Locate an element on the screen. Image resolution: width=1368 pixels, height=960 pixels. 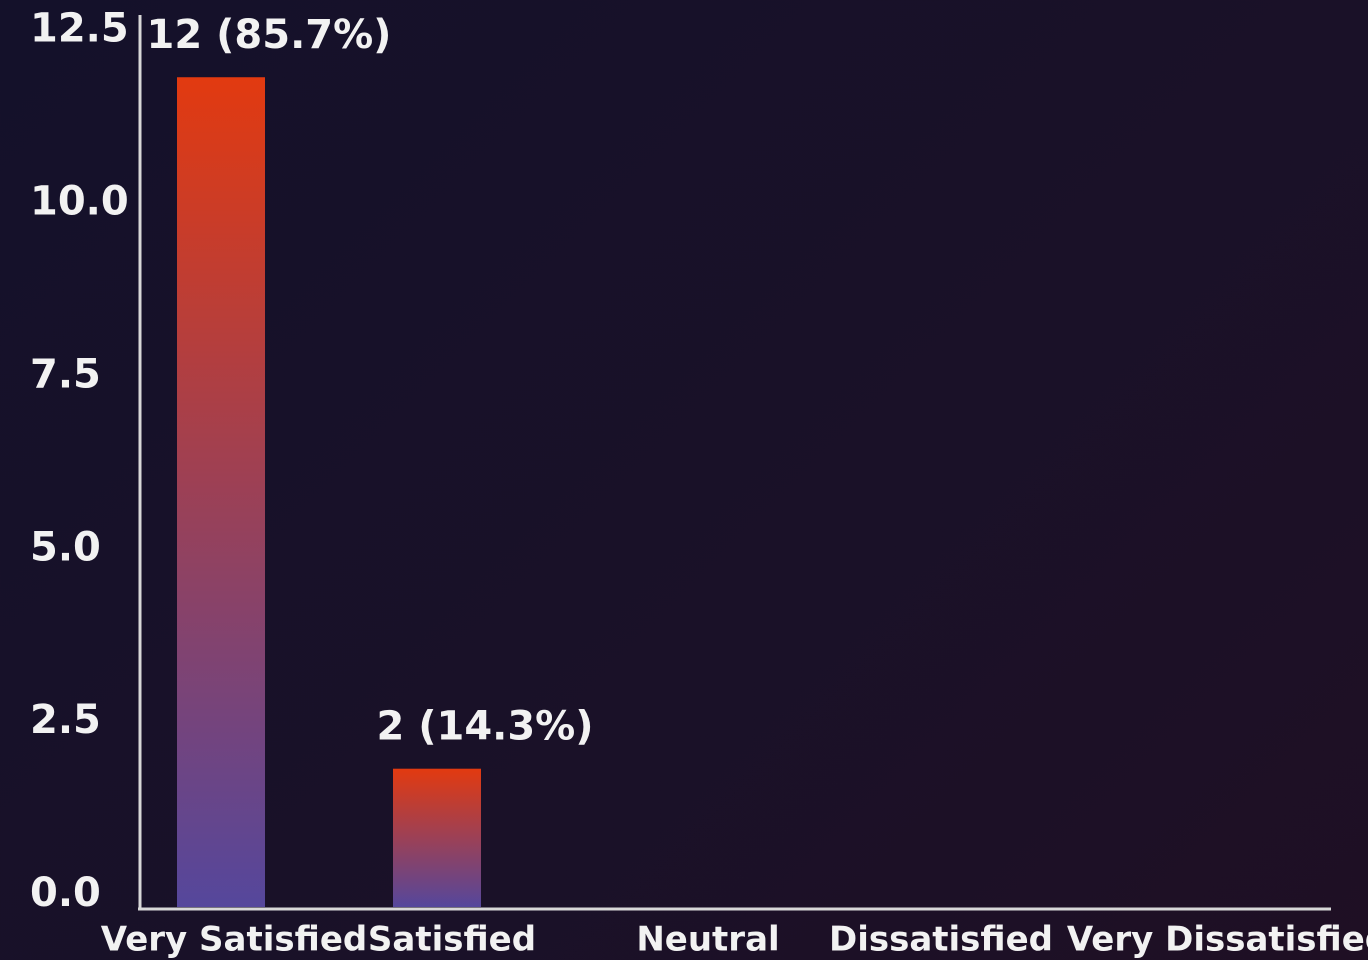
y-tick-label: 10.0 is located at coordinates (79, 202).